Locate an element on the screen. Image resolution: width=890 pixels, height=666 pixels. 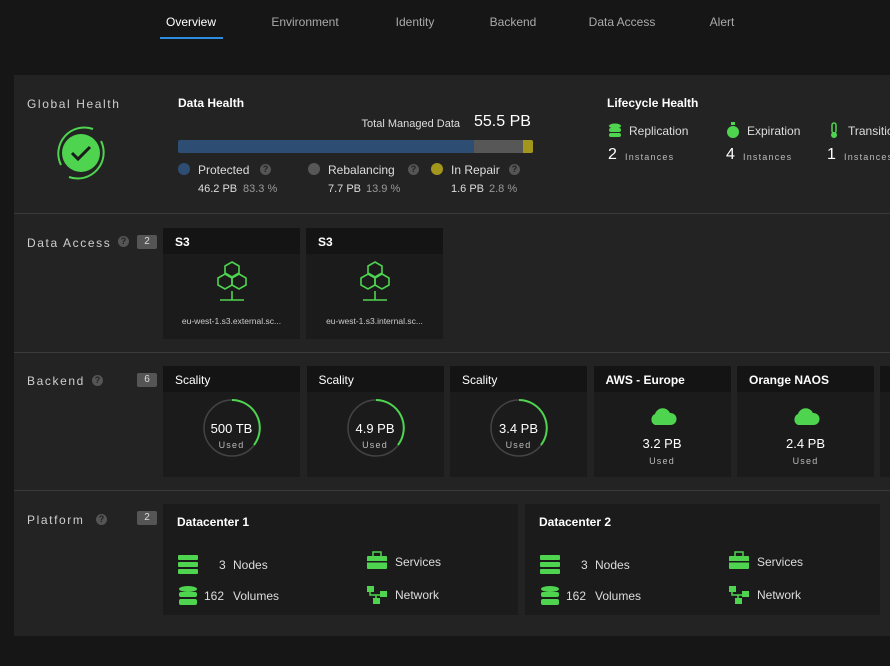
card-title: Datacenter 1 is located at coordinates (213, 522).